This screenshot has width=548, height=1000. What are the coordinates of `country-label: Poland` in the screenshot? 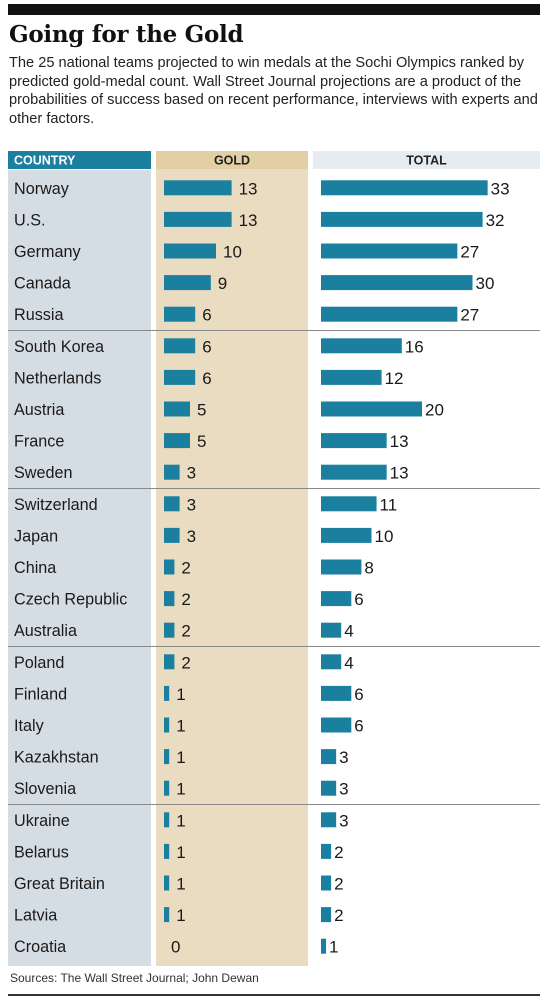 It's located at (39, 663).